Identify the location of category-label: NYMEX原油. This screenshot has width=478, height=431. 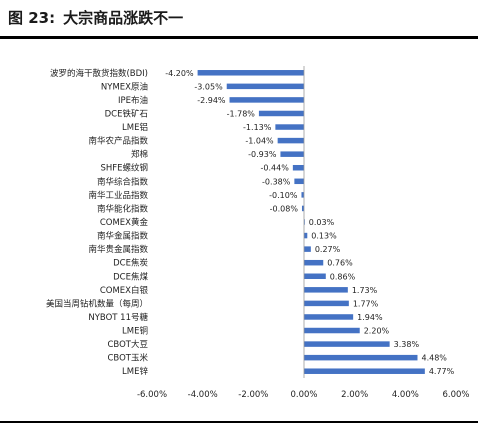
(124, 86).